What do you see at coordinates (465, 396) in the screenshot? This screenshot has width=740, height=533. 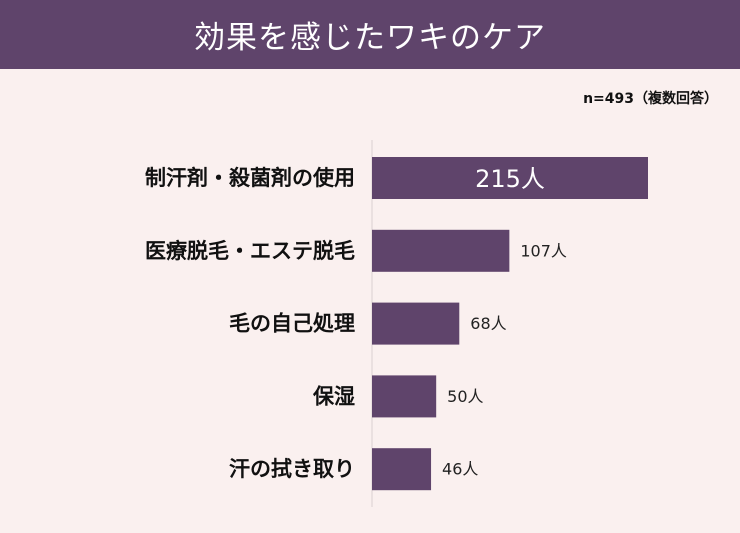 I see `value-label: 50人` at bounding box center [465, 396].